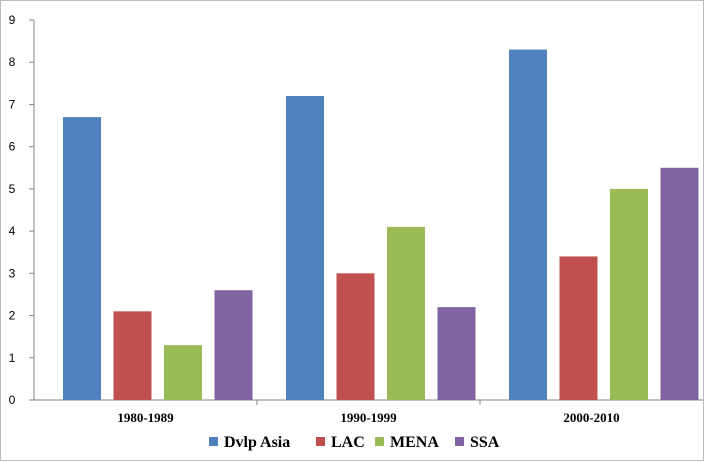 The height and width of the screenshot is (462, 704). What do you see at coordinates (82, 258) in the screenshot?
I see `bar-dvlp-asia-1980-1989` at bounding box center [82, 258].